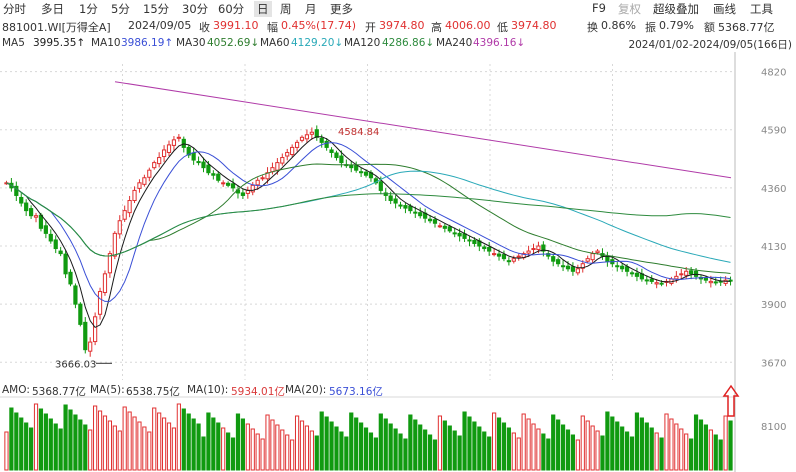  What do you see at coordinates (88, 9) in the screenshot?
I see `period-tab-1min: 1分` at bounding box center [88, 9].